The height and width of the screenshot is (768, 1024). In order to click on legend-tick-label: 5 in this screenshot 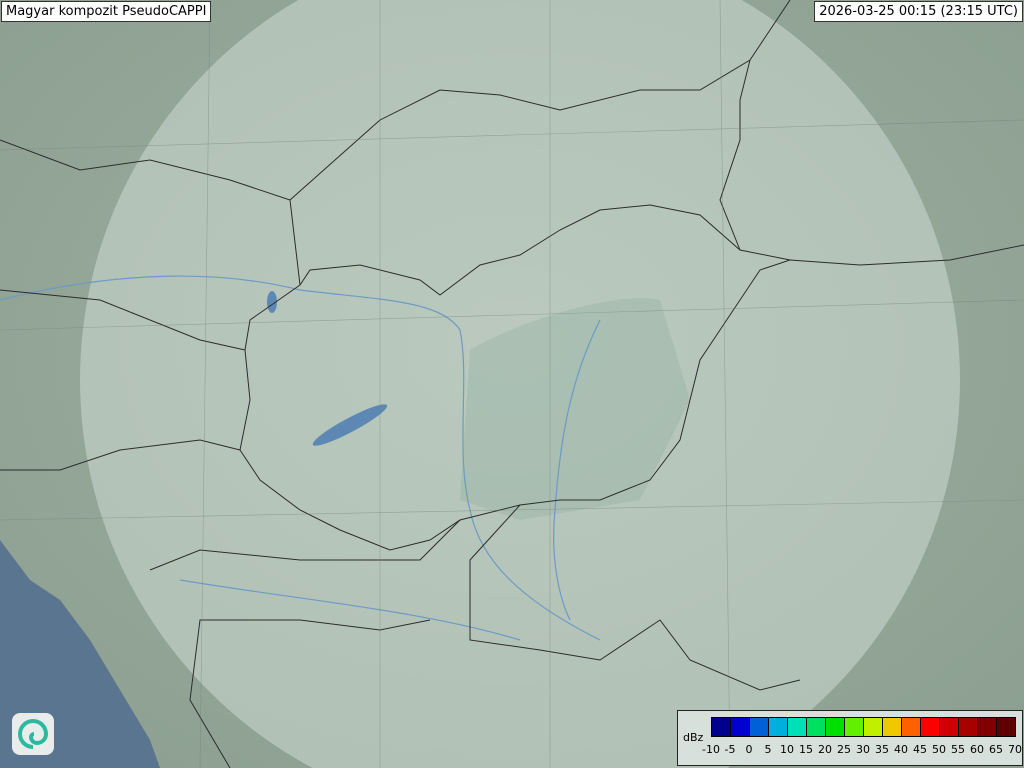, I will do `click(768, 749)`.